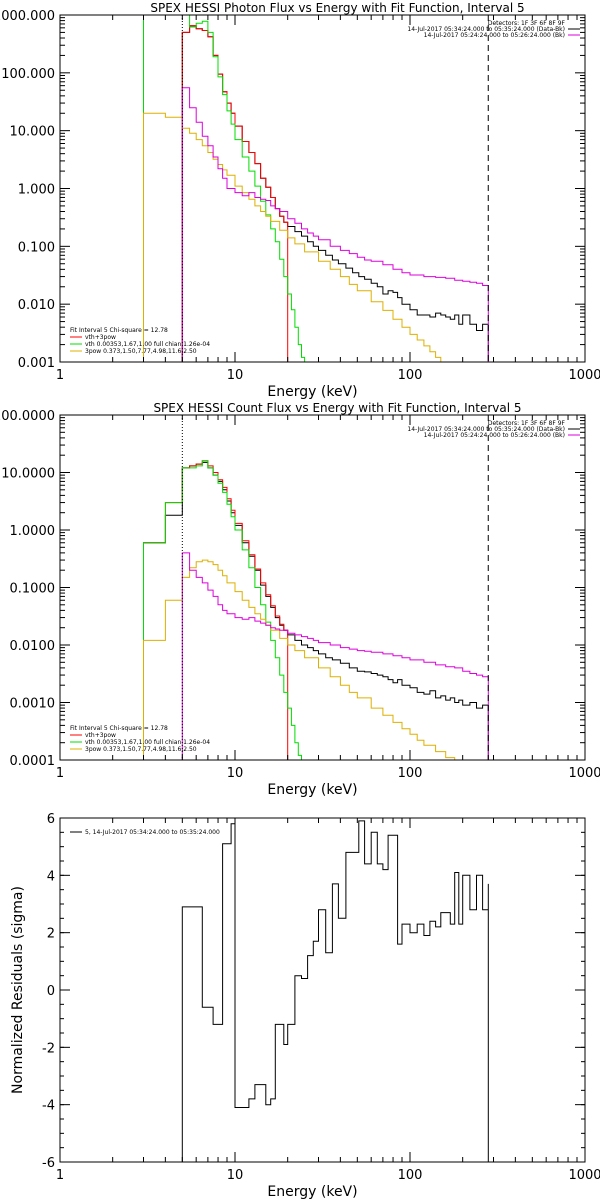 This screenshot has width=600, height=1200. Describe the element at coordinates (48, 1163) in the screenshot. I see `y-tick-label: -6` at that location.